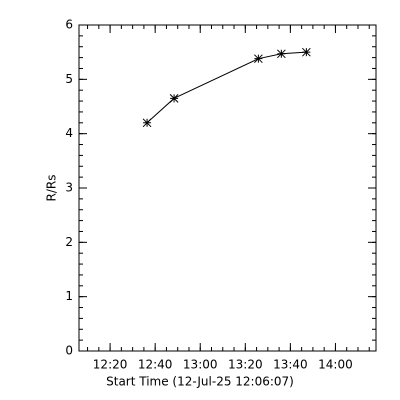 This screenshot has height=400, width=400. What do you see at coordinates (52, 188) in the screenshot?
I see `y-axis-label: R/Rs` at bounding box center [52, 188].